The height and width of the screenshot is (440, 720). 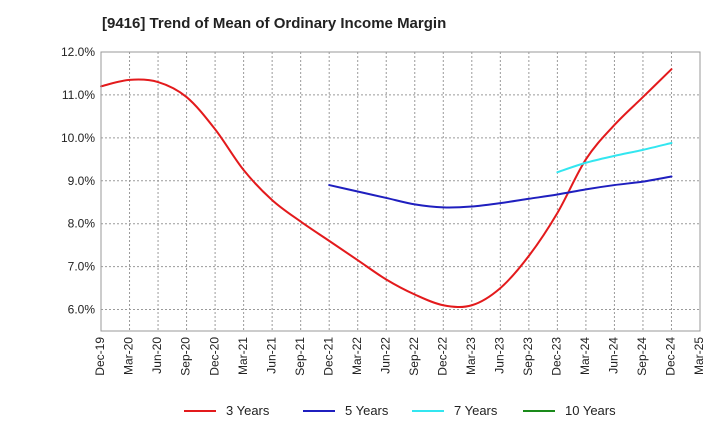 I want to click on x-tick-label: Sep-21, so click(x=300, y=356).